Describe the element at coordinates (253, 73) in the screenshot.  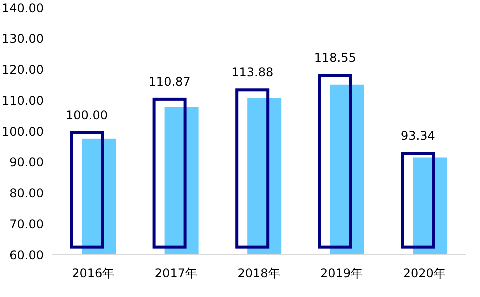
I see `data-label: 113.88` at that location.